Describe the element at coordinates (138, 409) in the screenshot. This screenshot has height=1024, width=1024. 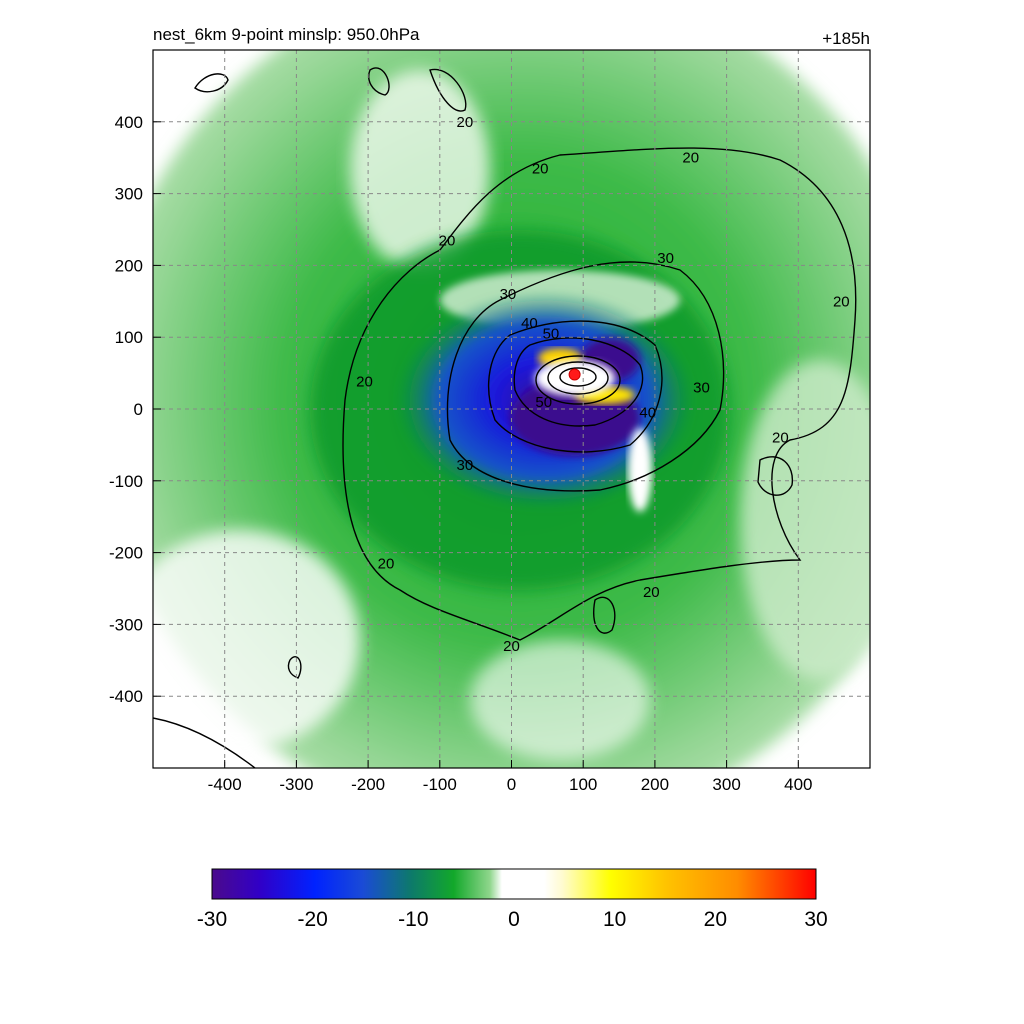
I see `y-tick-label: 0` at that location.